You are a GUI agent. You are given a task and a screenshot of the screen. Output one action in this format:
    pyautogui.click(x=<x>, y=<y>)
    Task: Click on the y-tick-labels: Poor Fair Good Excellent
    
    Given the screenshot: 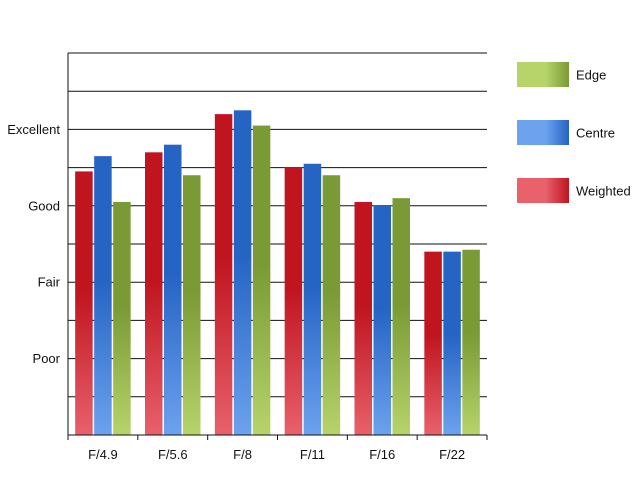 What is the action you would take?
    pyautogui.click(x=33, y=244)
    